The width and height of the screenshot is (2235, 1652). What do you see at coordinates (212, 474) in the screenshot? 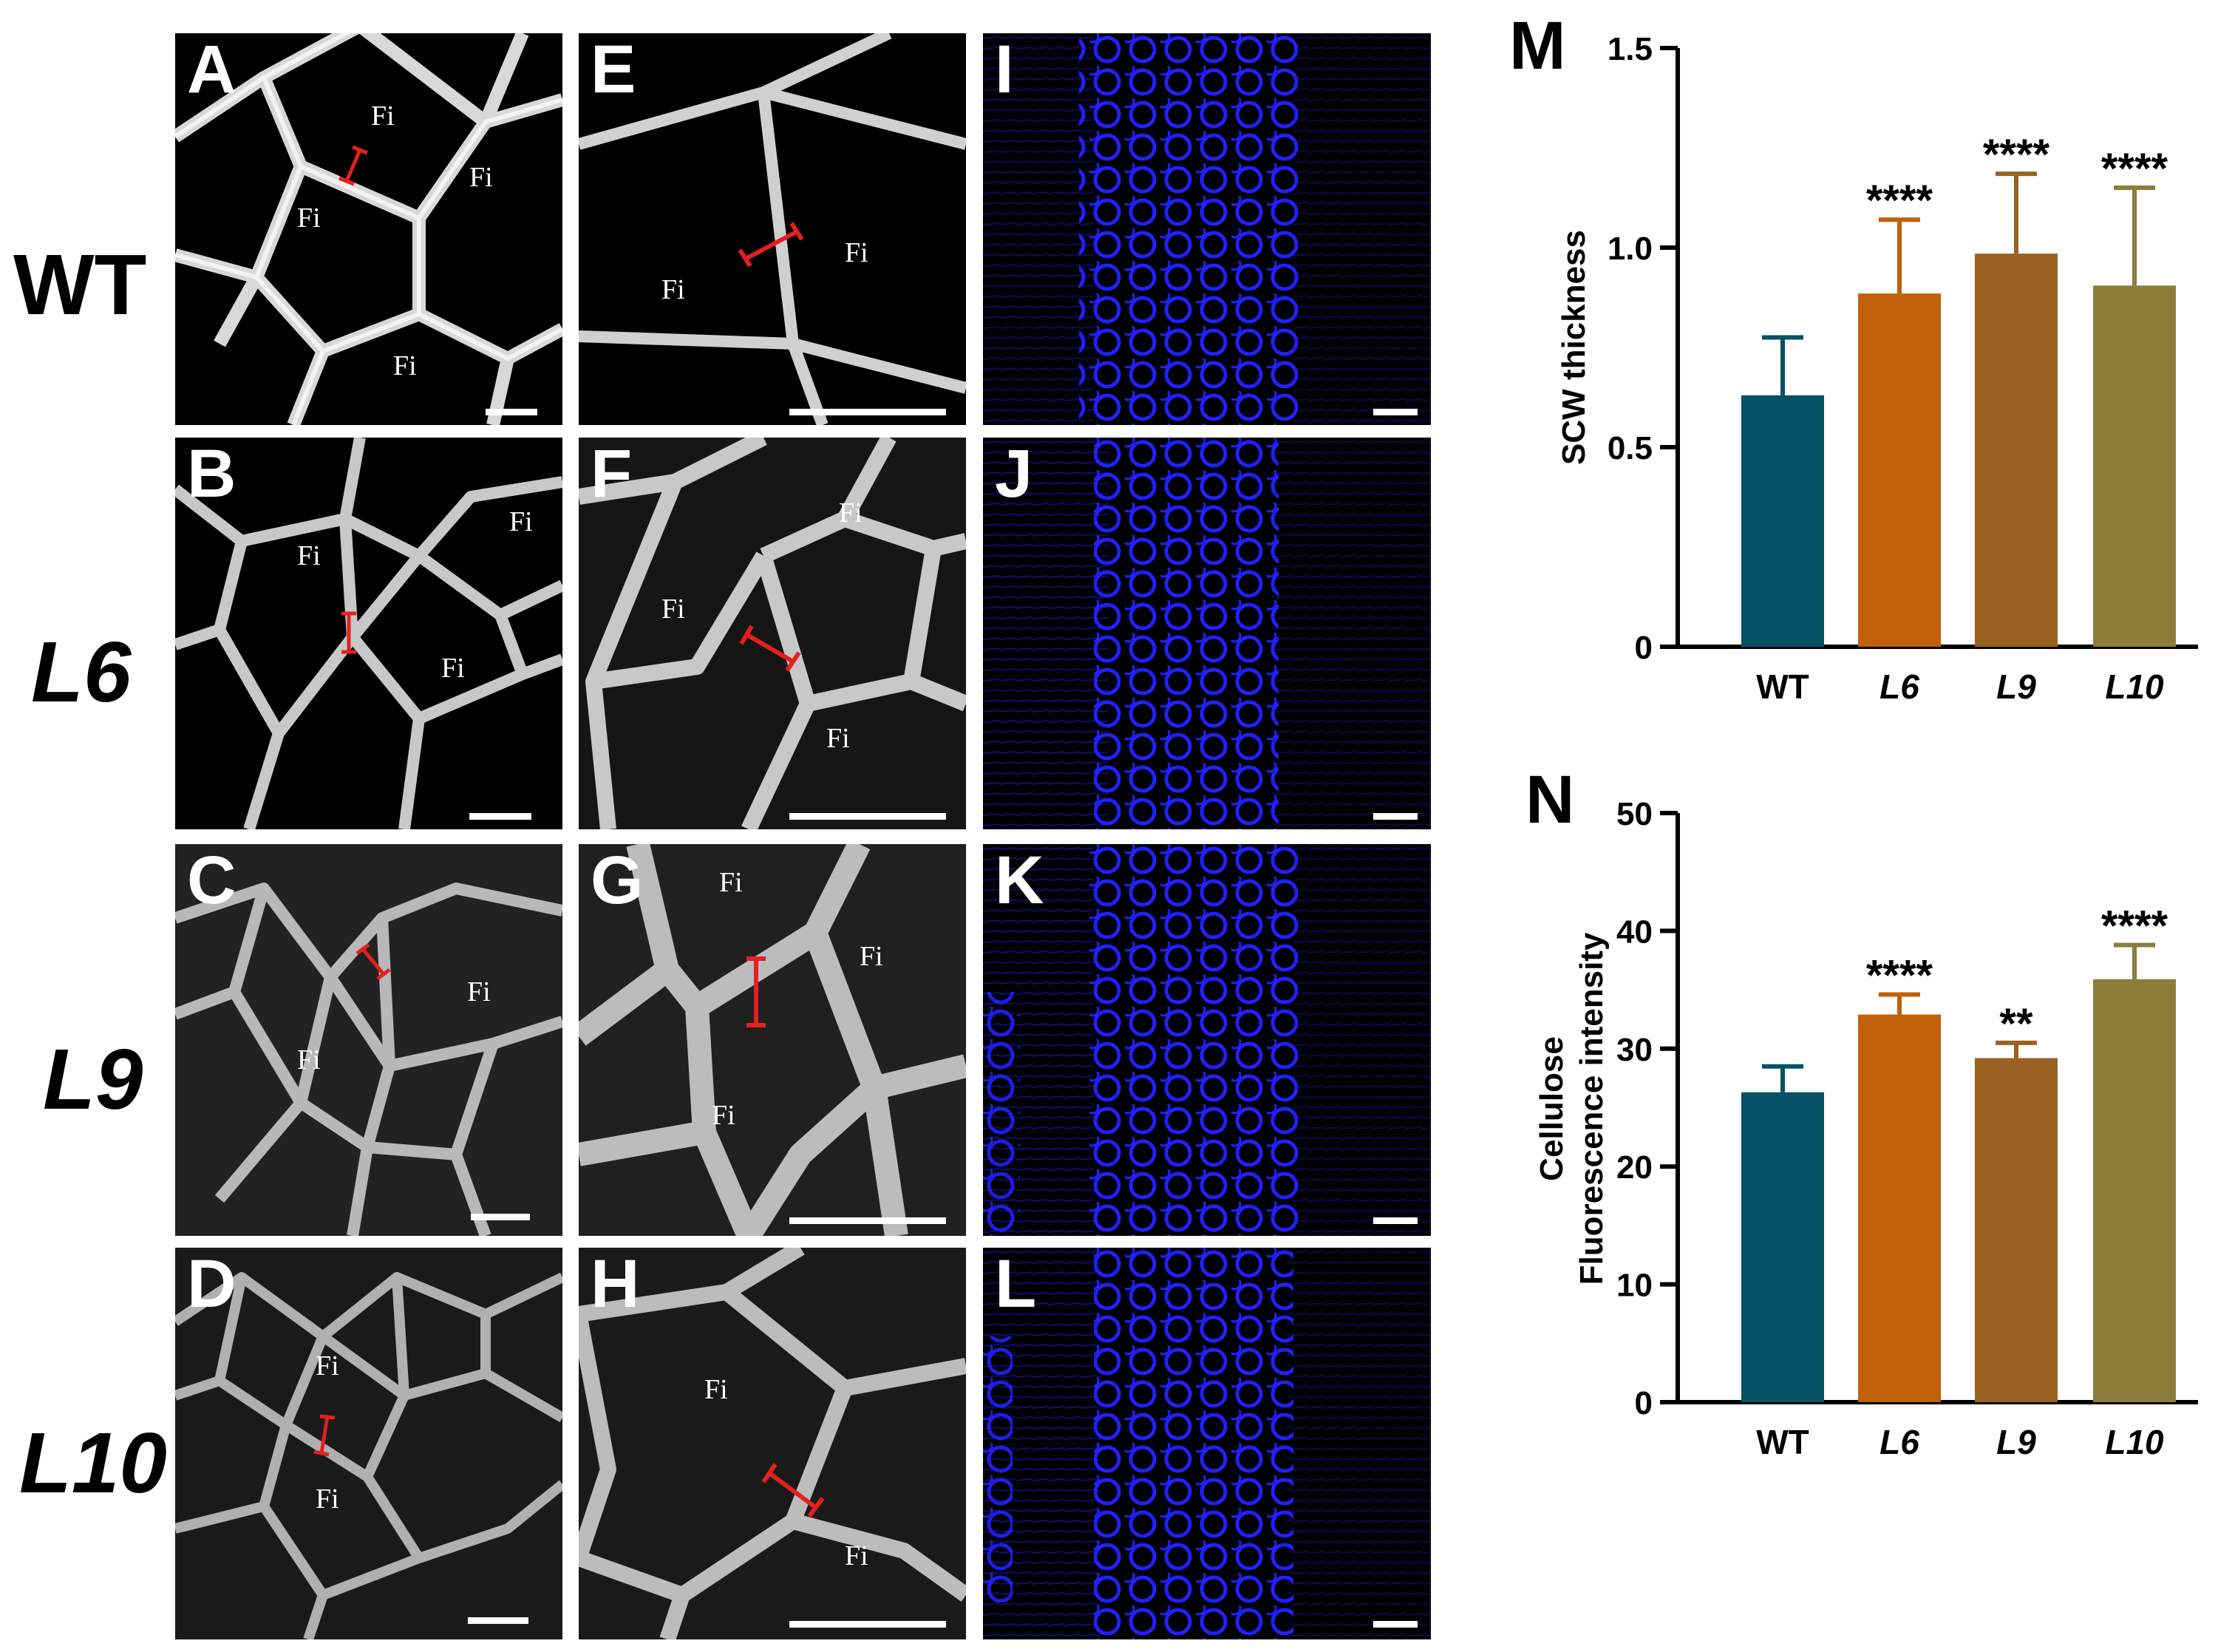
I see `panel-label-b: B` at bounding box center [212, 474].